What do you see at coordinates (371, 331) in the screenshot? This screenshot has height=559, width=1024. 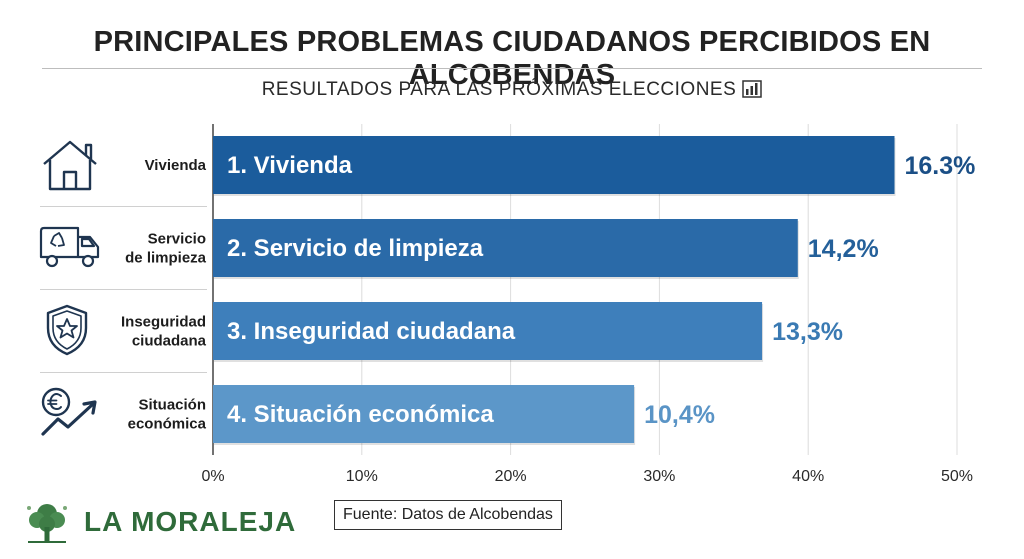 I see `bar-label: 3. Inseguridad ciudadana` at bounding box center [371, 331].